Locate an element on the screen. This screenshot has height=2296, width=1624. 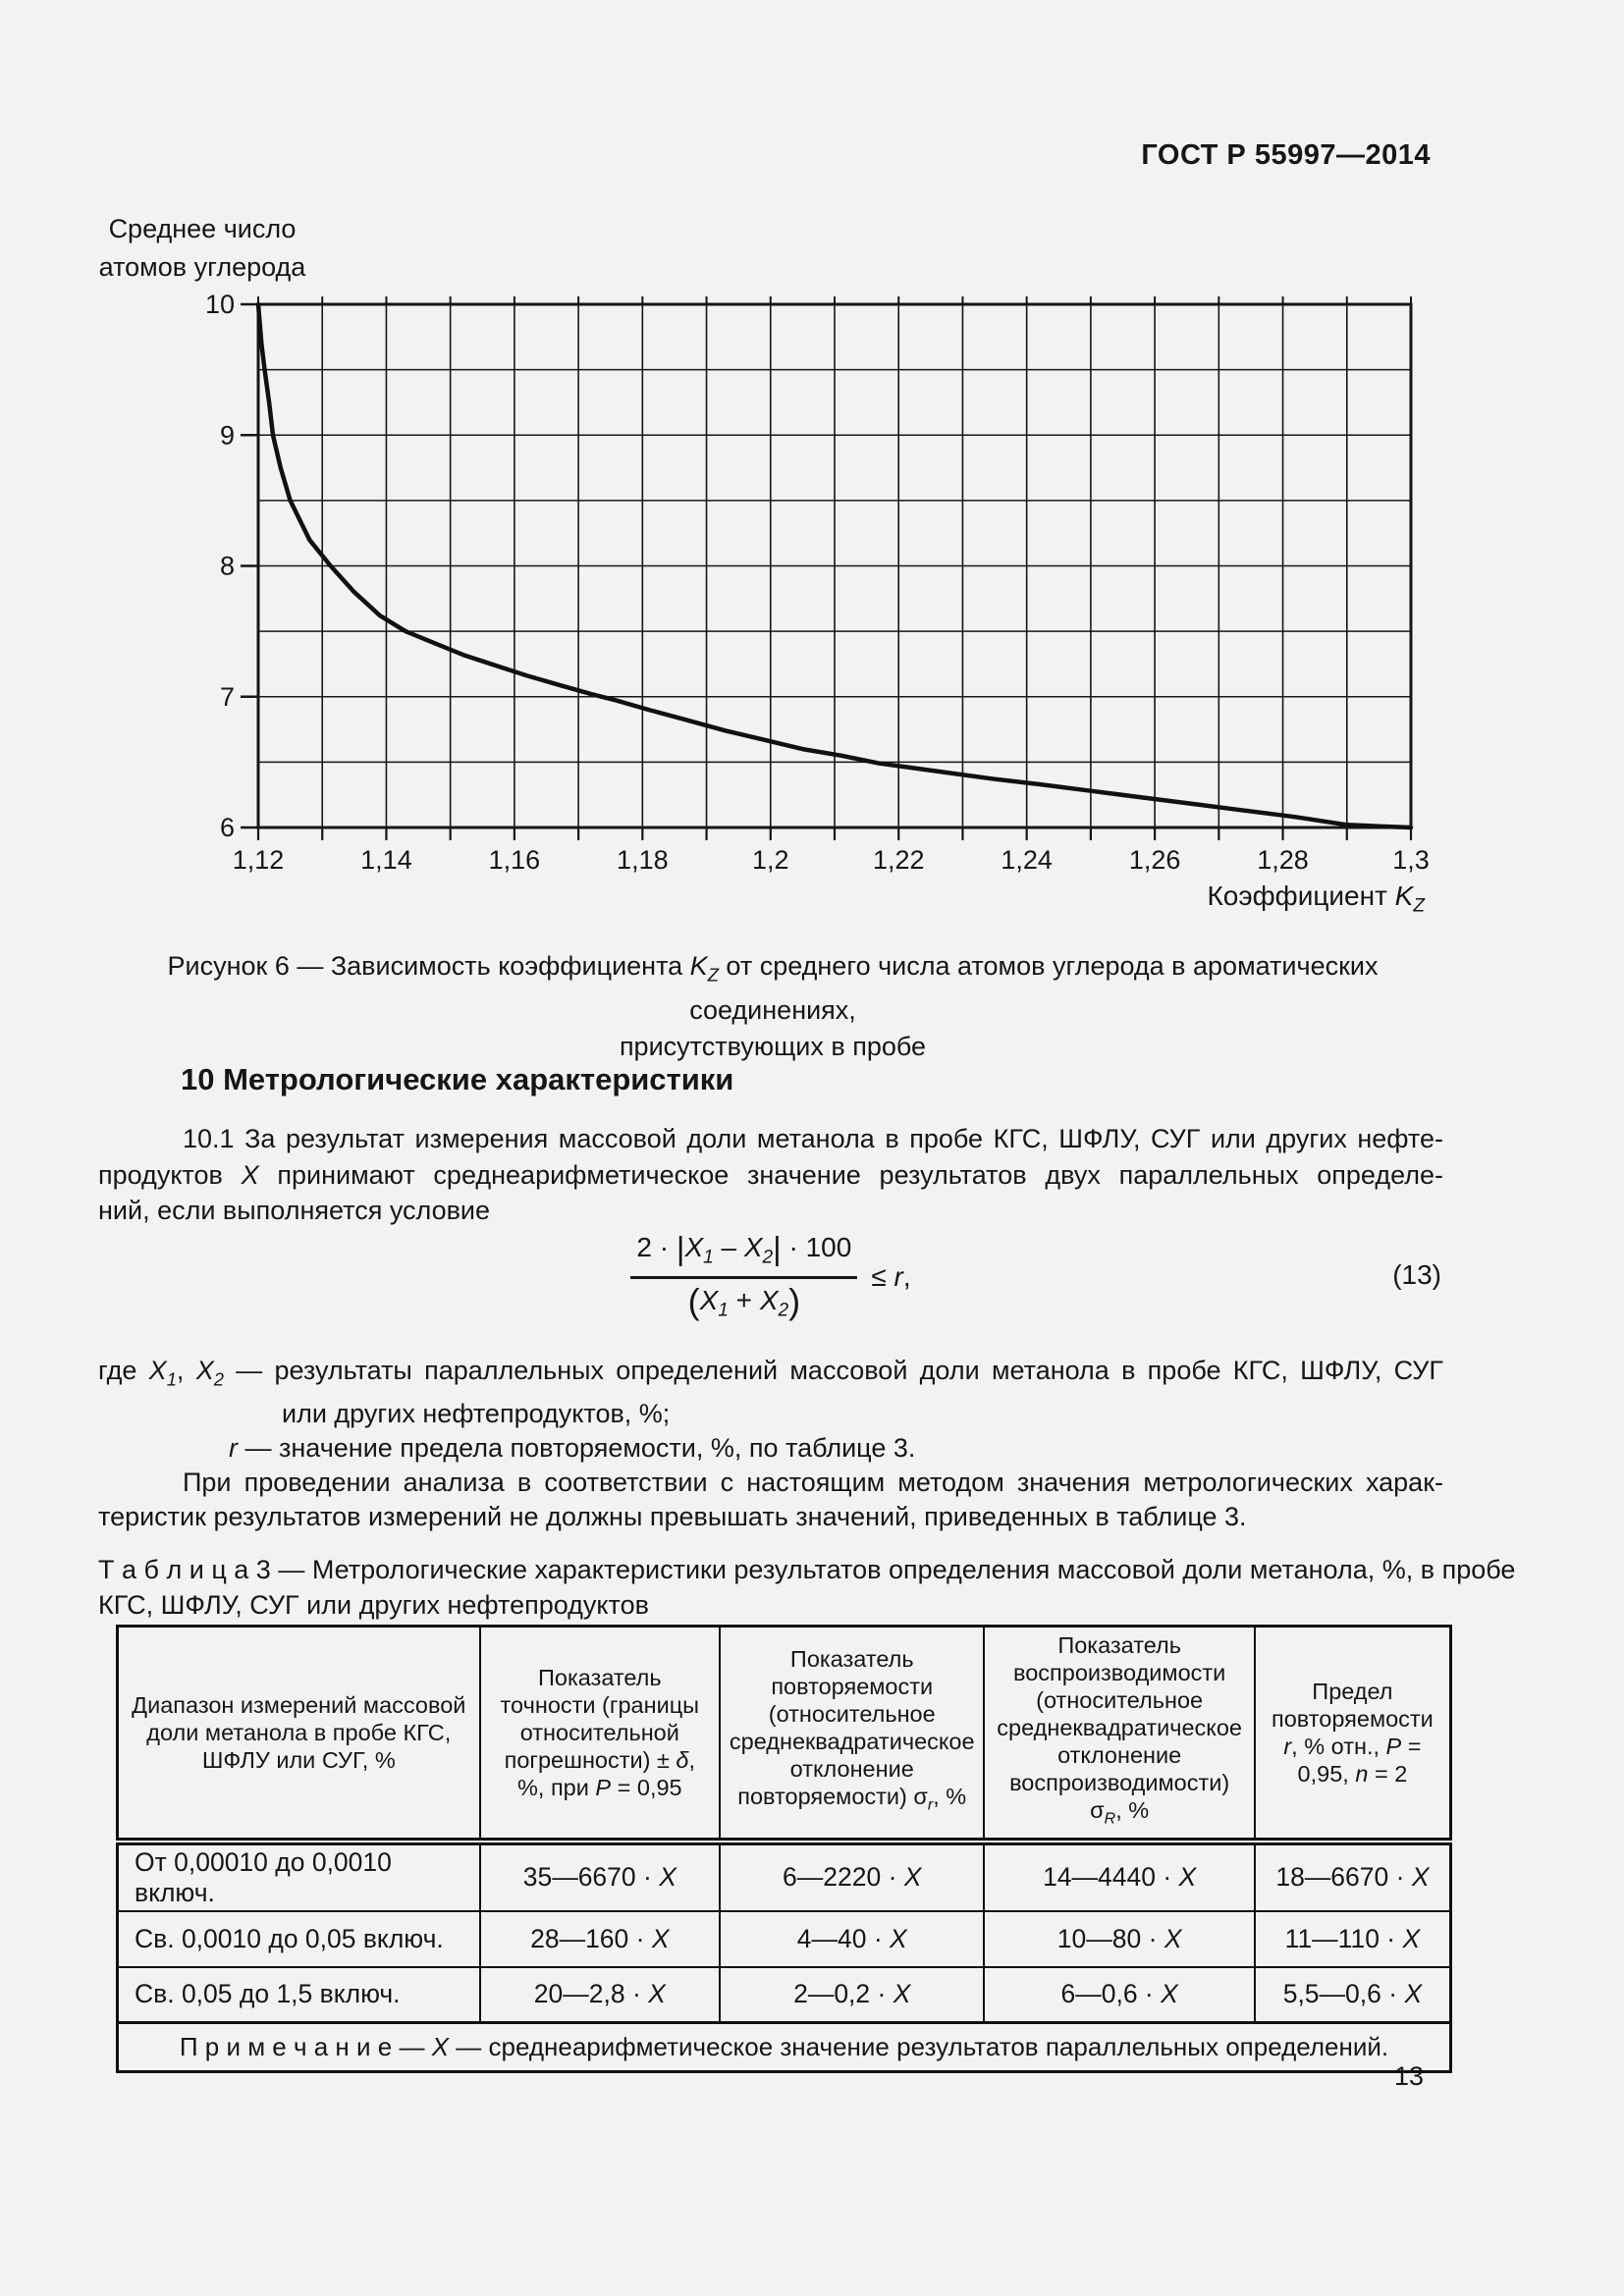
svg-text: 1,14 is located at coordinates (386, 860).